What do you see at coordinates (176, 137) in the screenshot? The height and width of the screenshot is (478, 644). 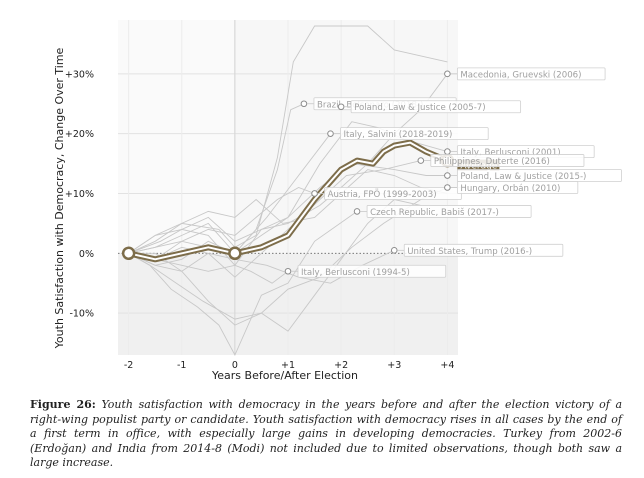 I see `pre-election-region` at bounding box center [176, 137].